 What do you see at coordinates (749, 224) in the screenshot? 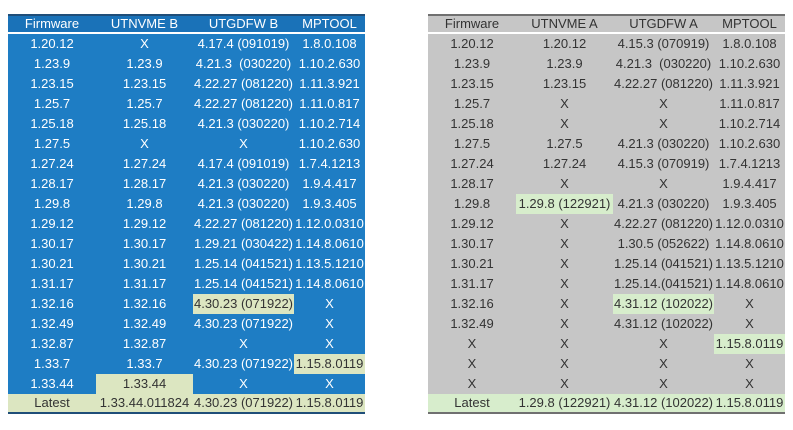
I see `cell: 1.12.0.0310` at bounding box center [749, 224].